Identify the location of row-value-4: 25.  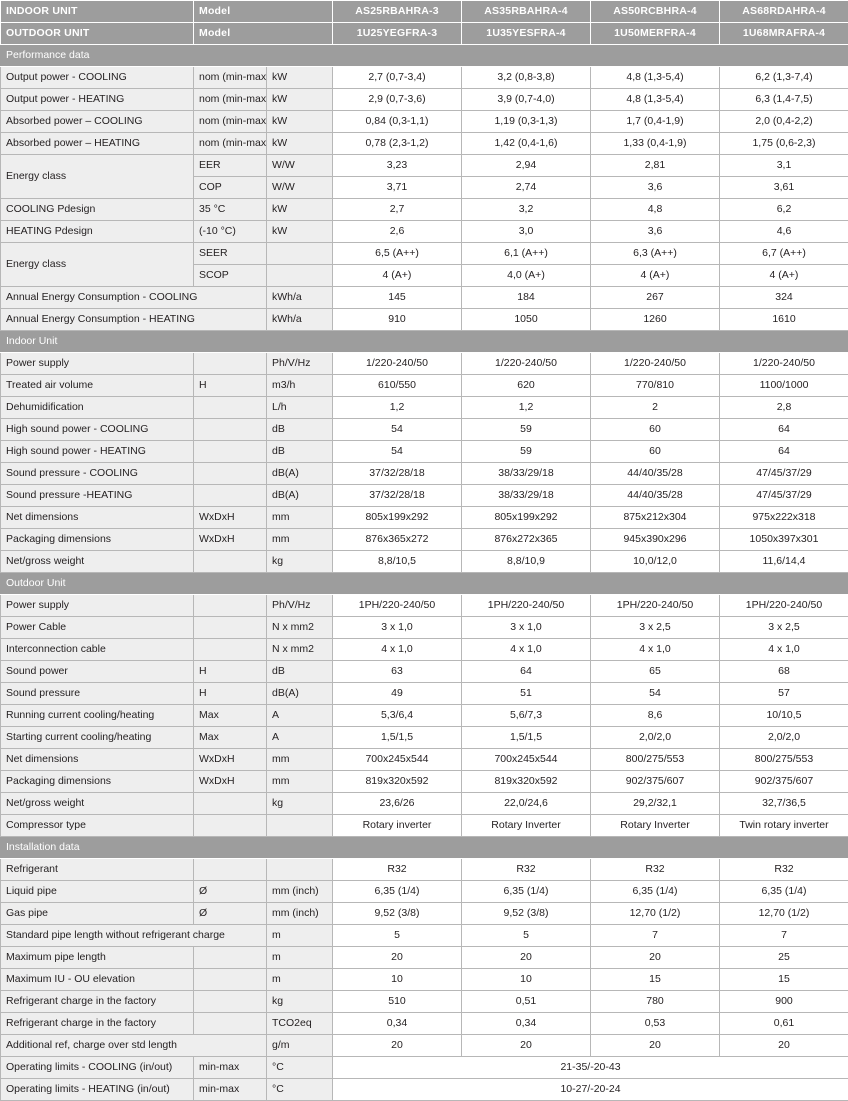
(784, 958).